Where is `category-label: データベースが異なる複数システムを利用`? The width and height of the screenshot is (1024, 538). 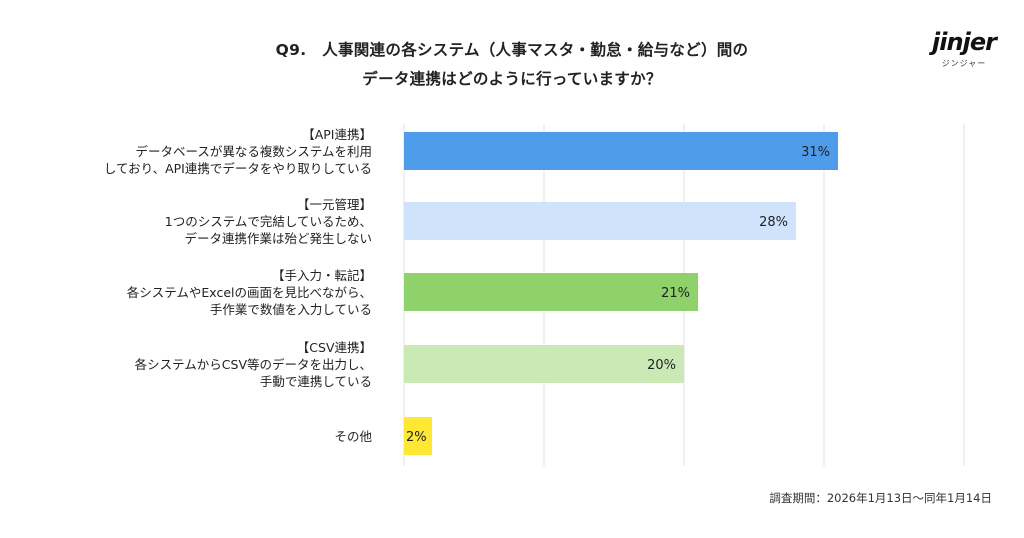 category-label: データベースが異なる複数システムを利用 is located at coordinates (253, 151).